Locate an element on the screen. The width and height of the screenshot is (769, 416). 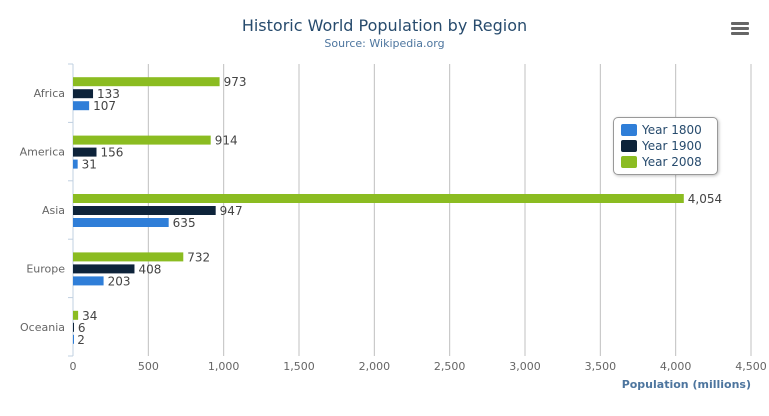
data-label: 107 is located at coordinates (104, 106).